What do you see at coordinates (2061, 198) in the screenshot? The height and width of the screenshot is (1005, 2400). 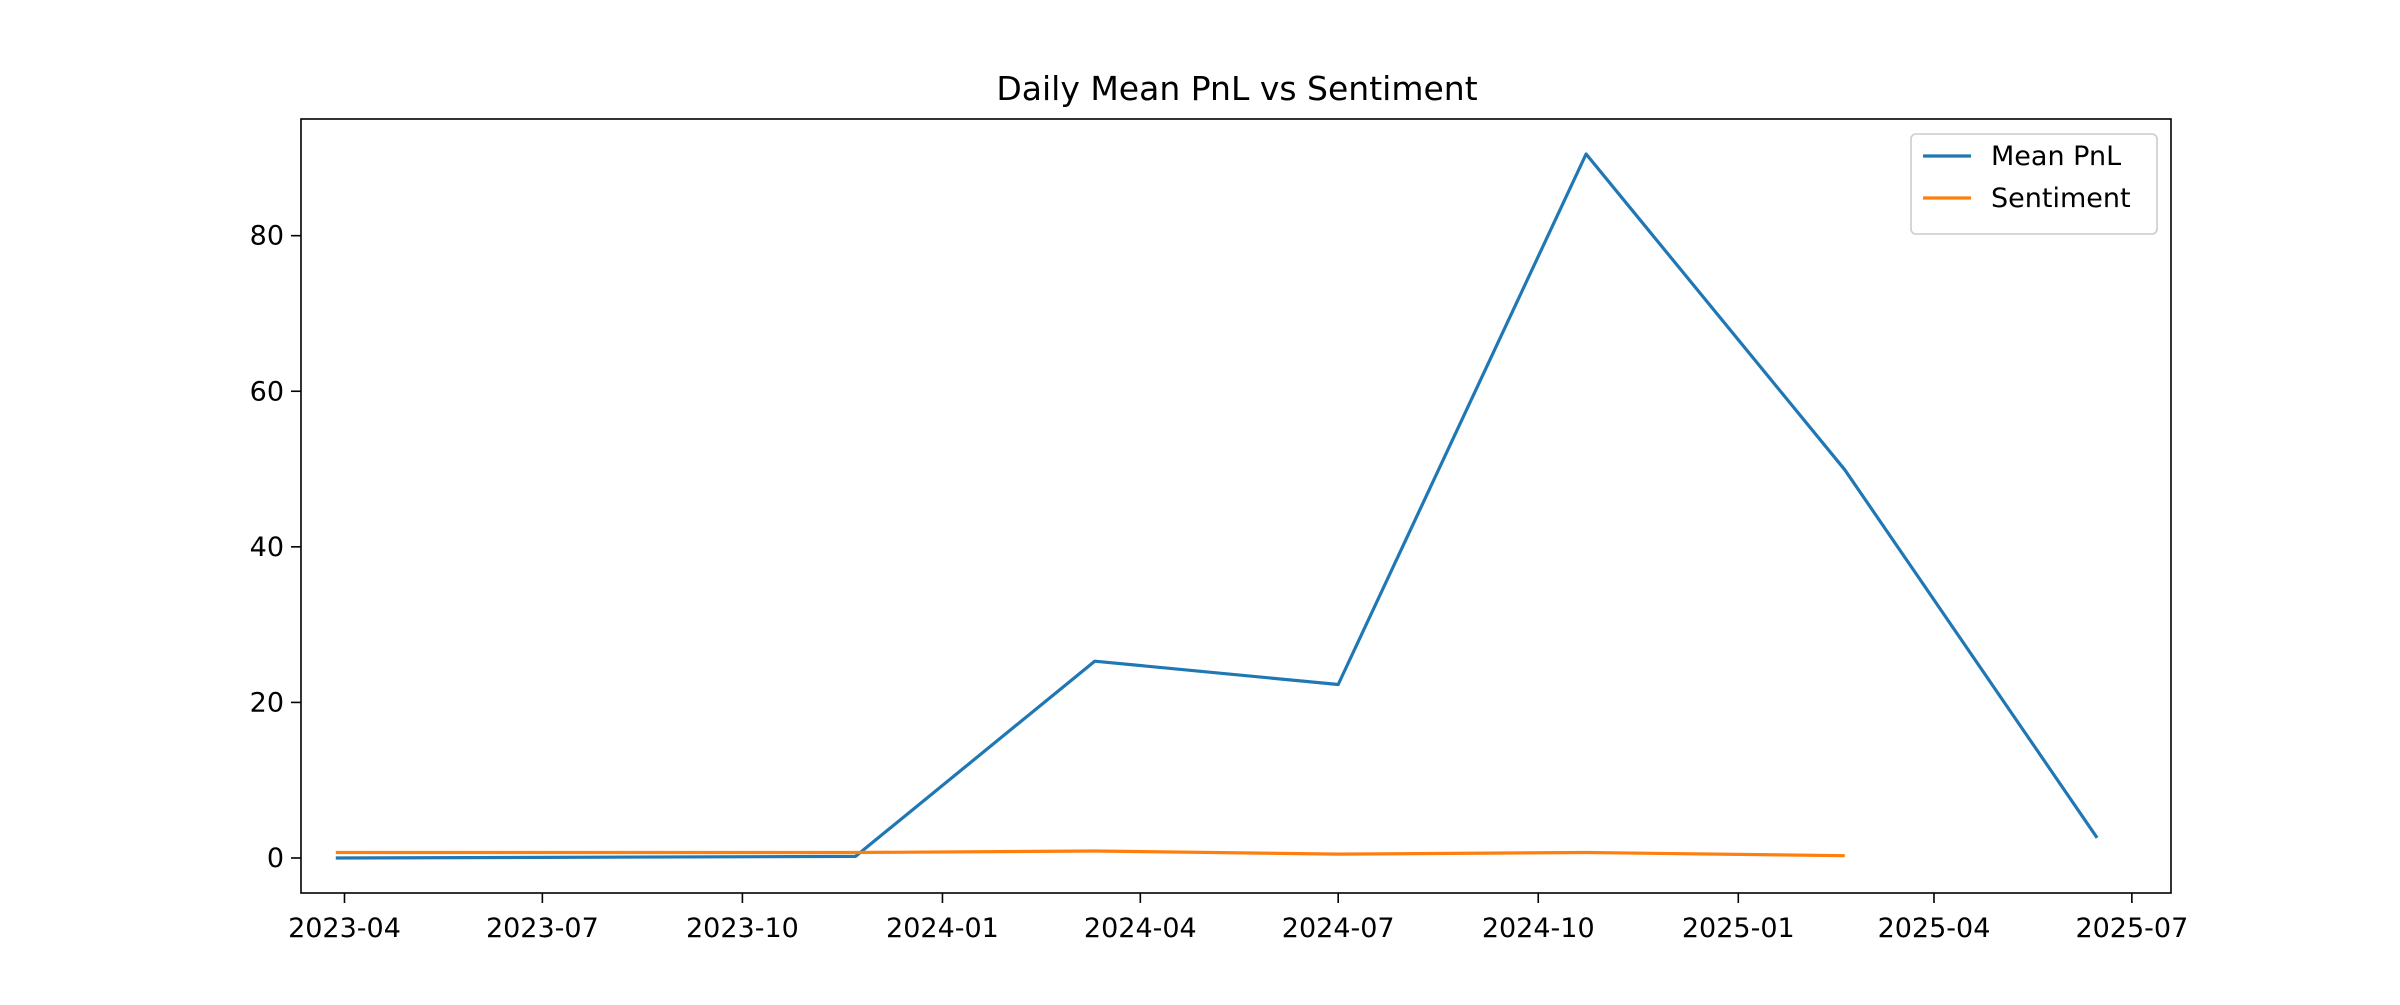 I see `legend-label-sentiment: Sentiment` at bounding box center [2061, 198].